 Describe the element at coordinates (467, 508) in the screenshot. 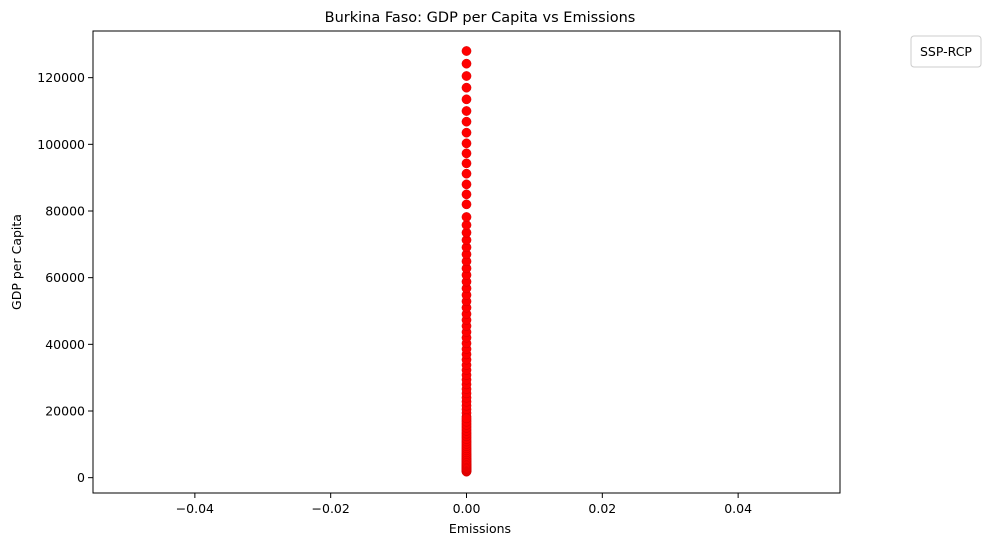

I see `x-tick-label: 0.00` at that location.